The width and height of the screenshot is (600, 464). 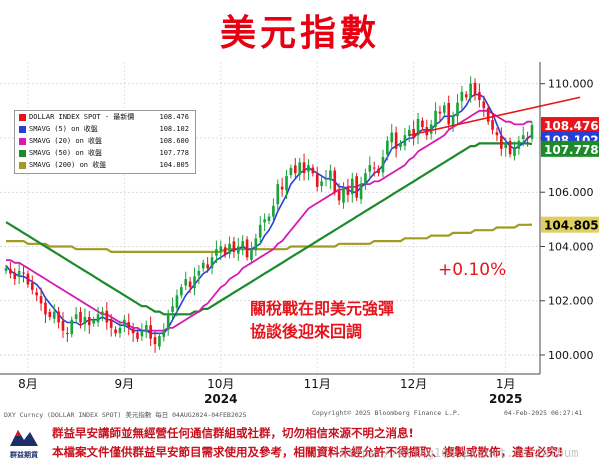 I want to click on x-tick-label: 10月, so click(x=220, y=384).